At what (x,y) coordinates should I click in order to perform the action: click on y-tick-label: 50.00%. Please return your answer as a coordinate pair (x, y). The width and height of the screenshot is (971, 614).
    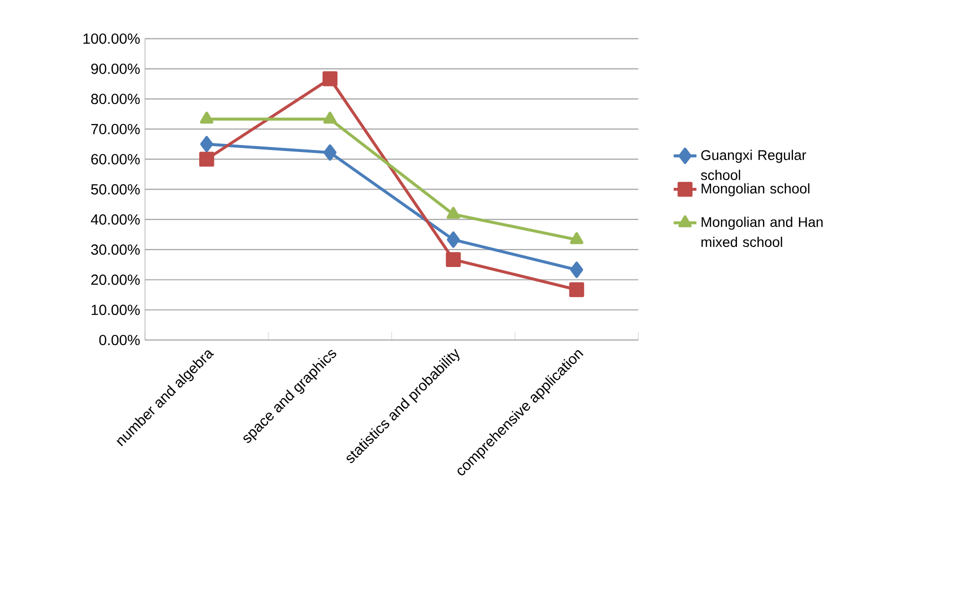
    Looking at the image, I should click on (115, 189).